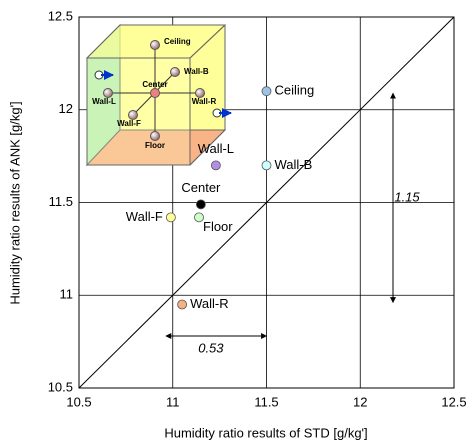 The width and height of the screenshot is (471, 448). Describe the element at coordinates (407, 196) in the screenshot. I see `annotation: 1.15` at that location.